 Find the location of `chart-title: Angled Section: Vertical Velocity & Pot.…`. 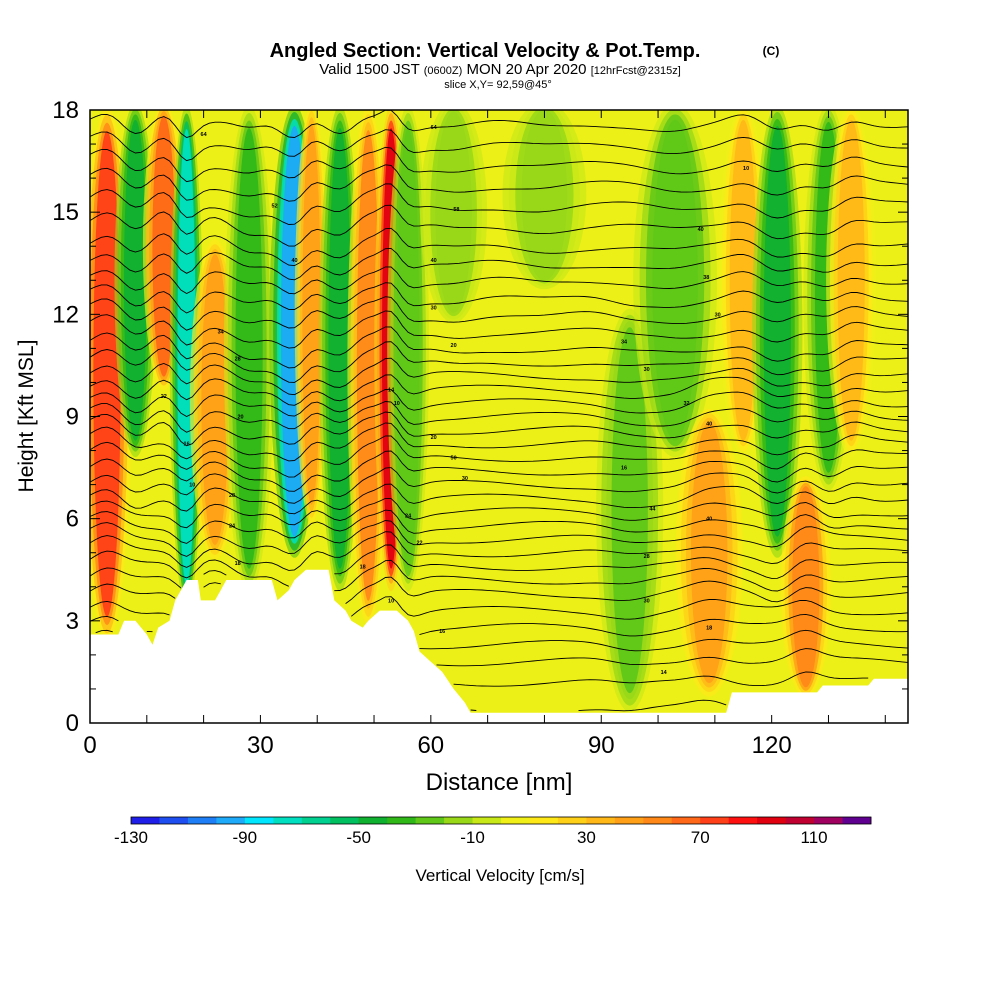

chart-title: Angled Section: Vertical Velocity & Pot.… is located at coordinates (485, 51).